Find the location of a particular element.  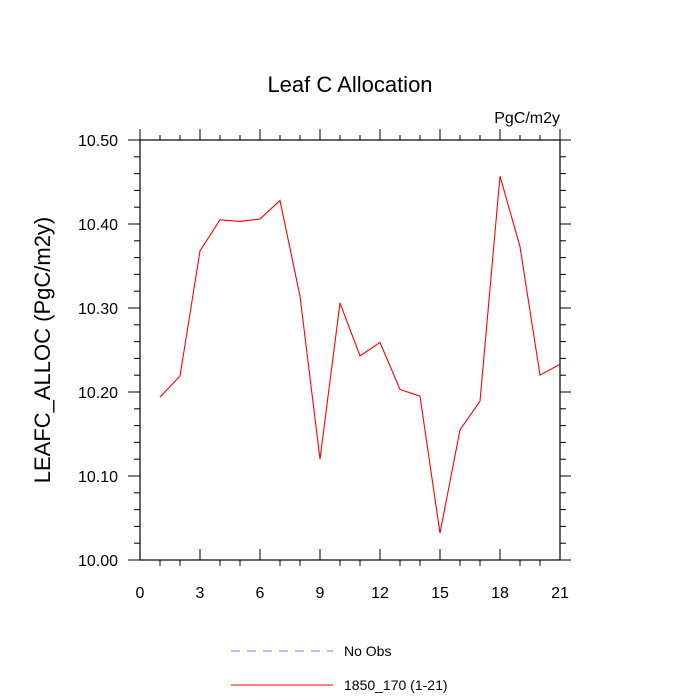

y-axis-label: LEAFC_ALLOC (PgC/m2y) is located at coordinates (42, 350).